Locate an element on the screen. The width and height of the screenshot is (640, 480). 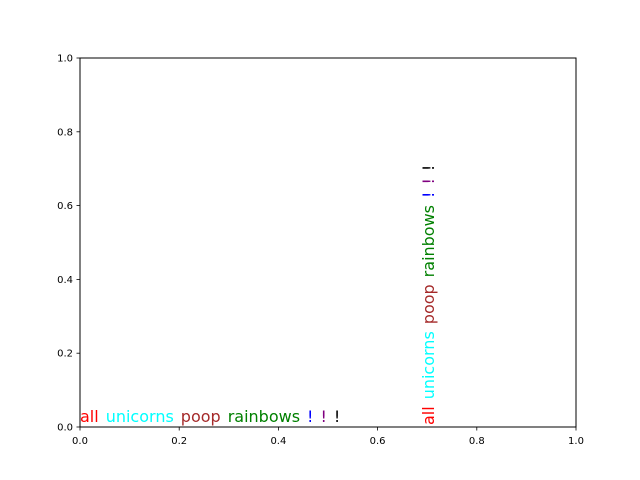
horizontal-rainbow-text: all unicorns poop rainbows!!! is located at coordinates (210, 416).